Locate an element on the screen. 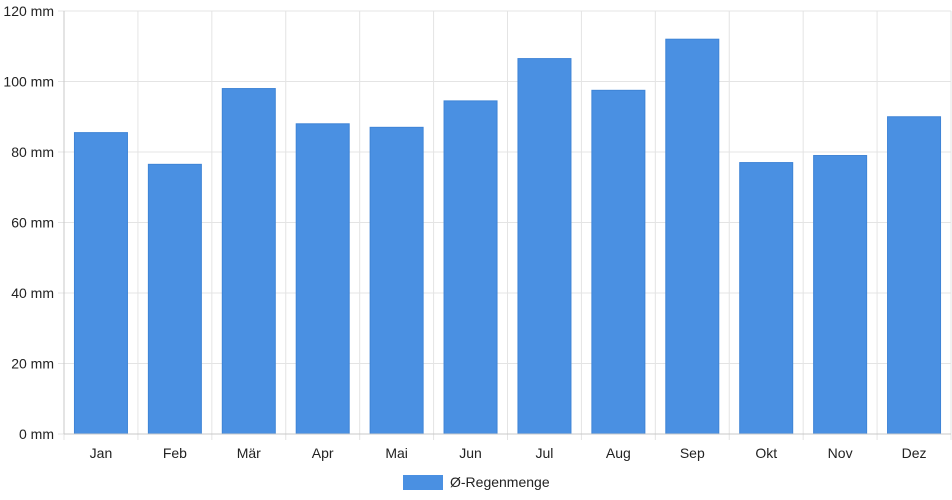 The height and width of the screenshot is (500, 952). bar-sep is located at coordinates (692, 236).